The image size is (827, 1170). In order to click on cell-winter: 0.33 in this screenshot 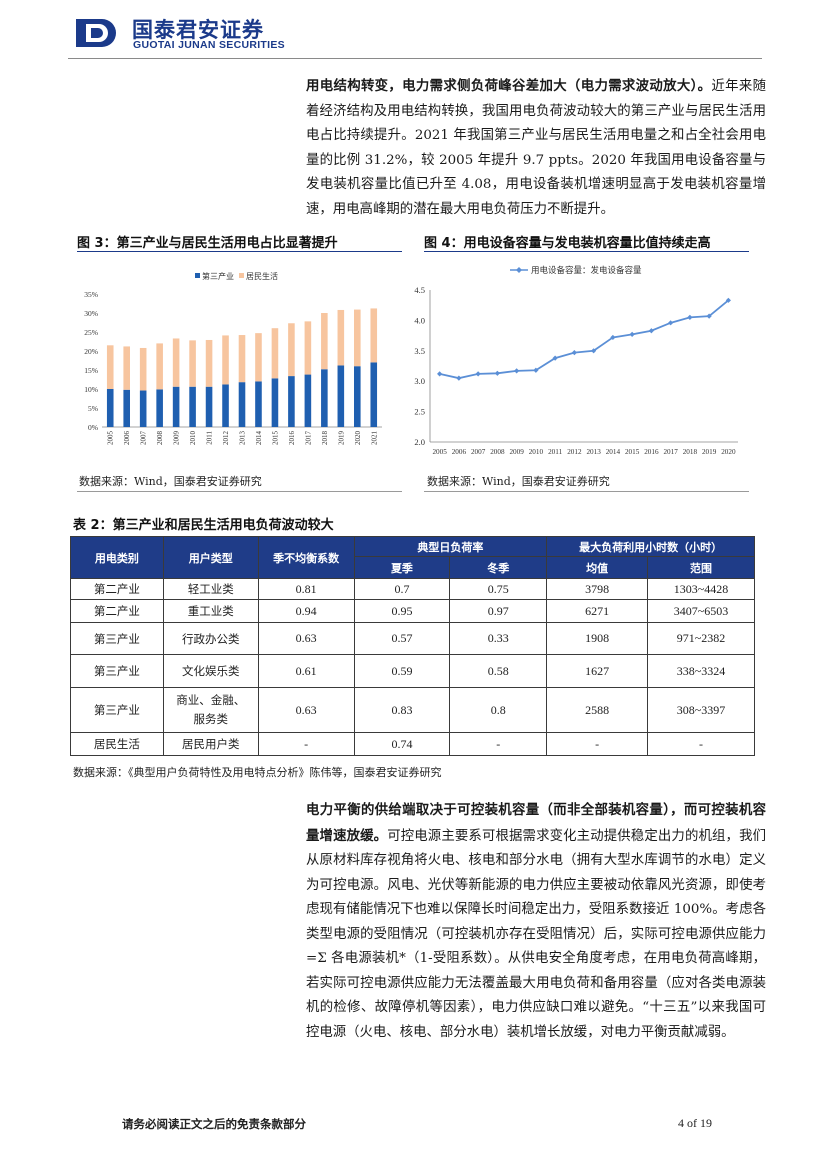, I will do `click(498, 638)`.